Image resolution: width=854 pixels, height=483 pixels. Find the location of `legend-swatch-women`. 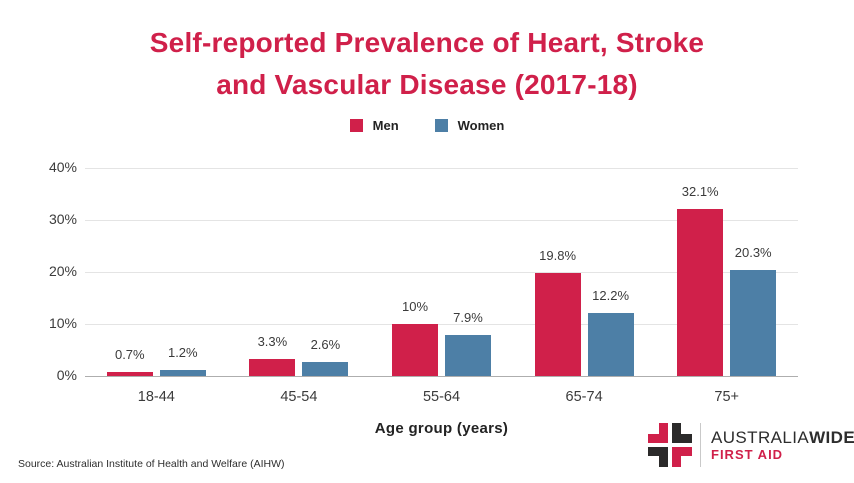

legend-swatch-women is located at coordinates (441, 125).